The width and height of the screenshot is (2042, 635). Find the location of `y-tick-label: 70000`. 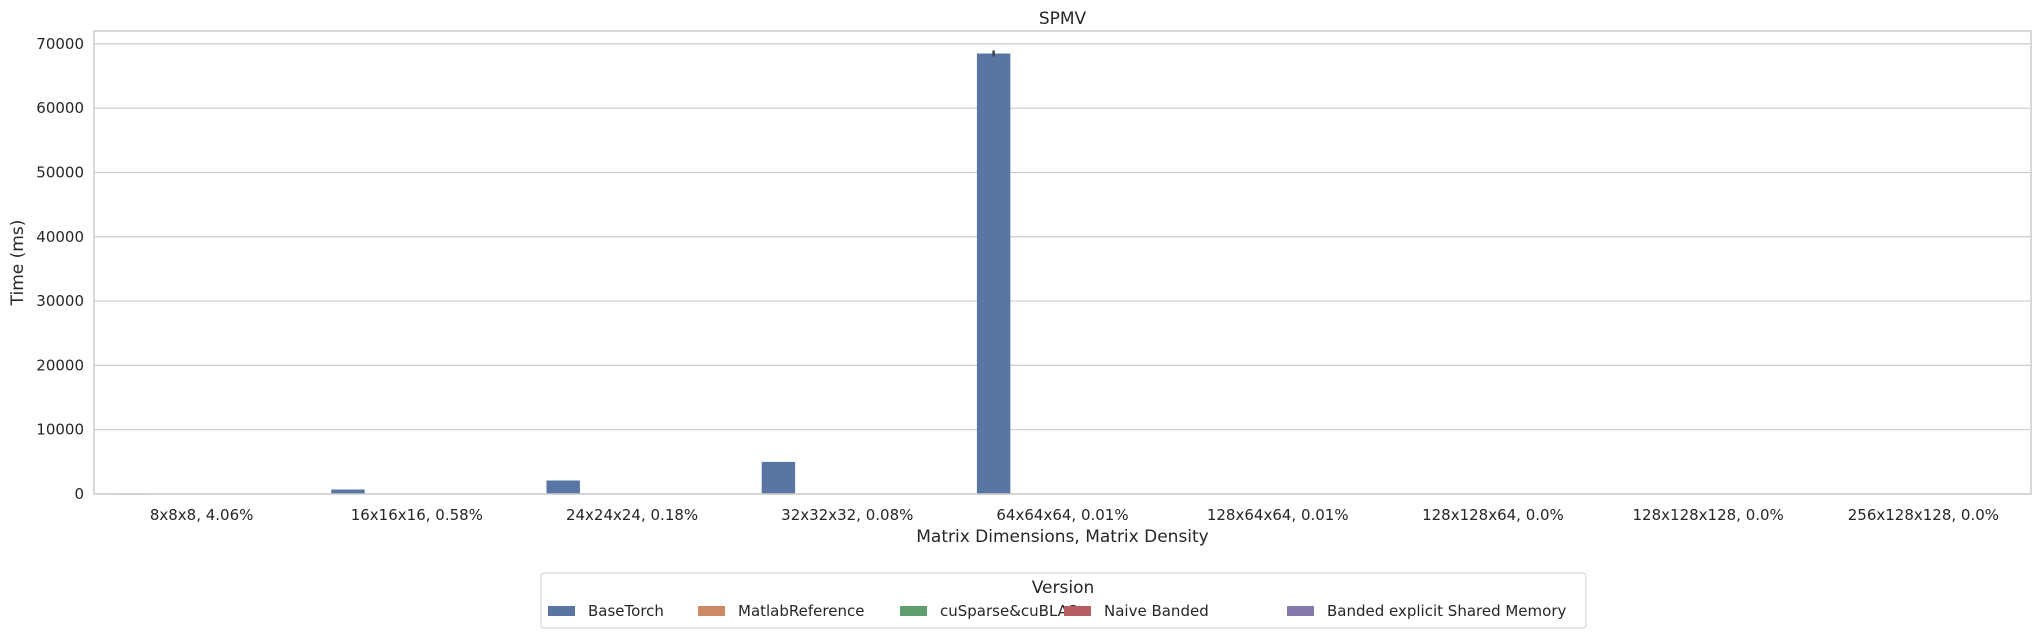

y-tick-label: 70000 is located at coordinates (60, 44).